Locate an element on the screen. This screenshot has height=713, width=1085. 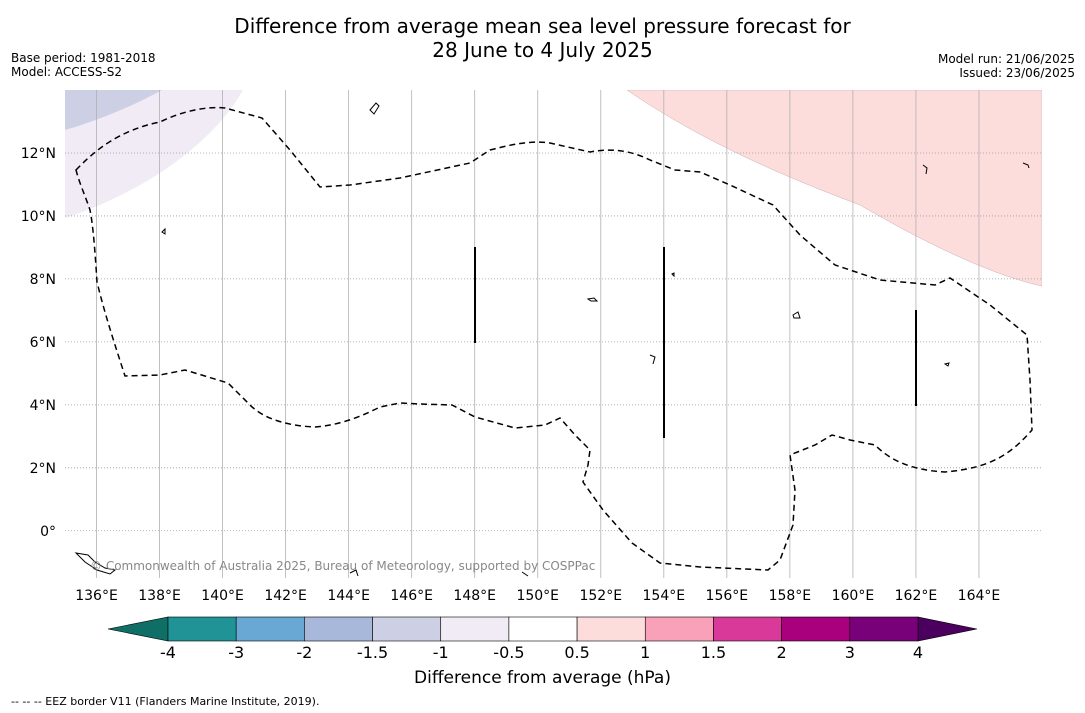
lon-tick-label: 148°E is located at coordinates (474, 596).